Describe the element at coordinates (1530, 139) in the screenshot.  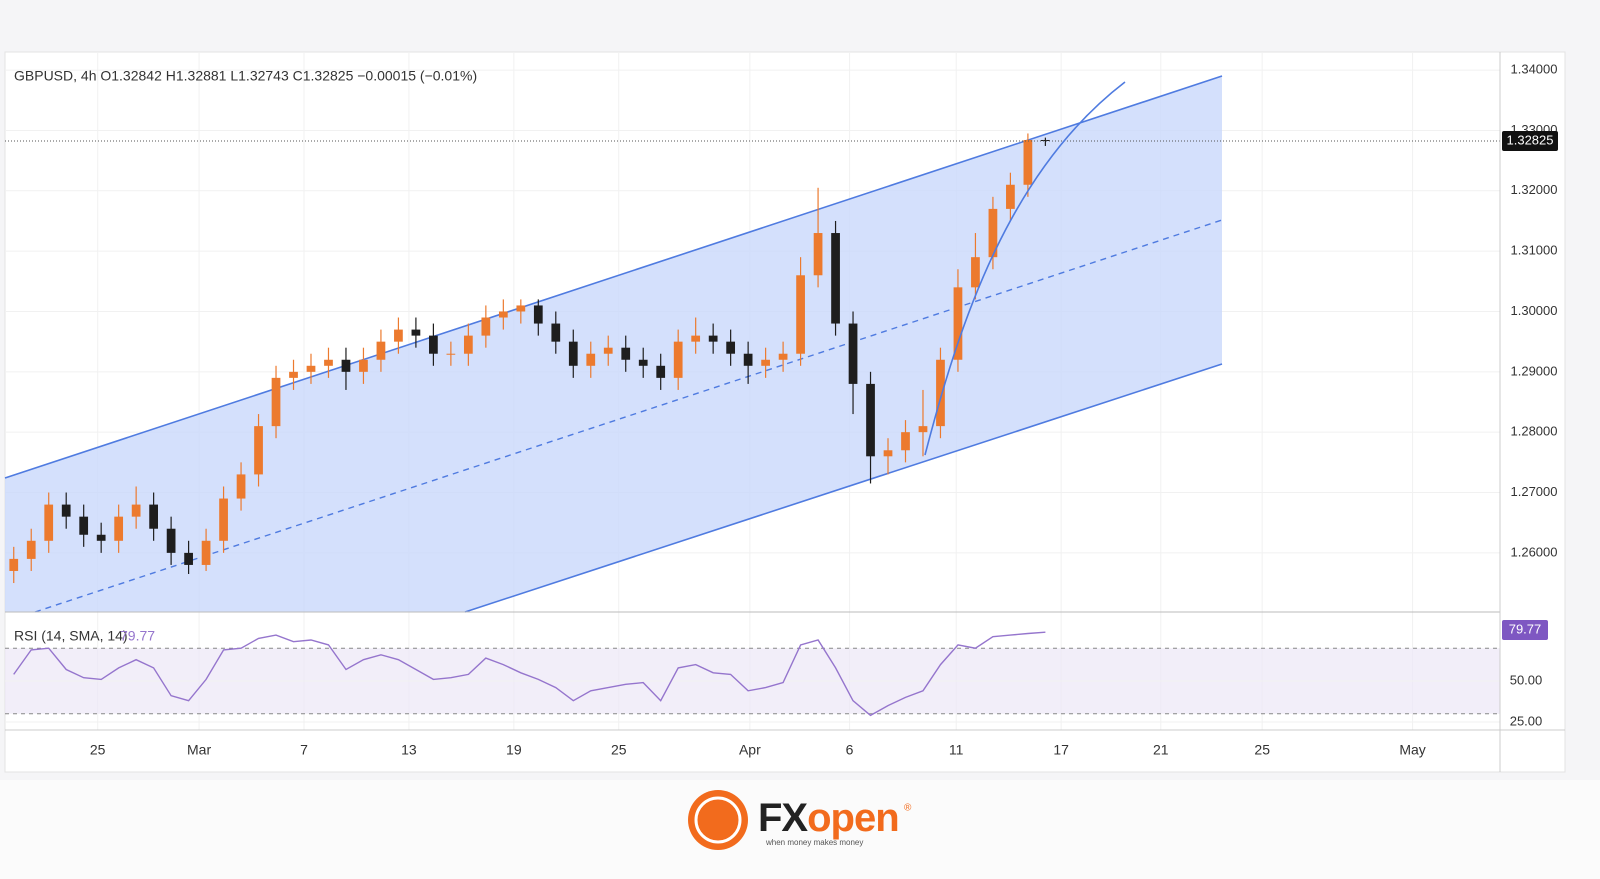
I see `last-price-label: 1.32825` at that location.